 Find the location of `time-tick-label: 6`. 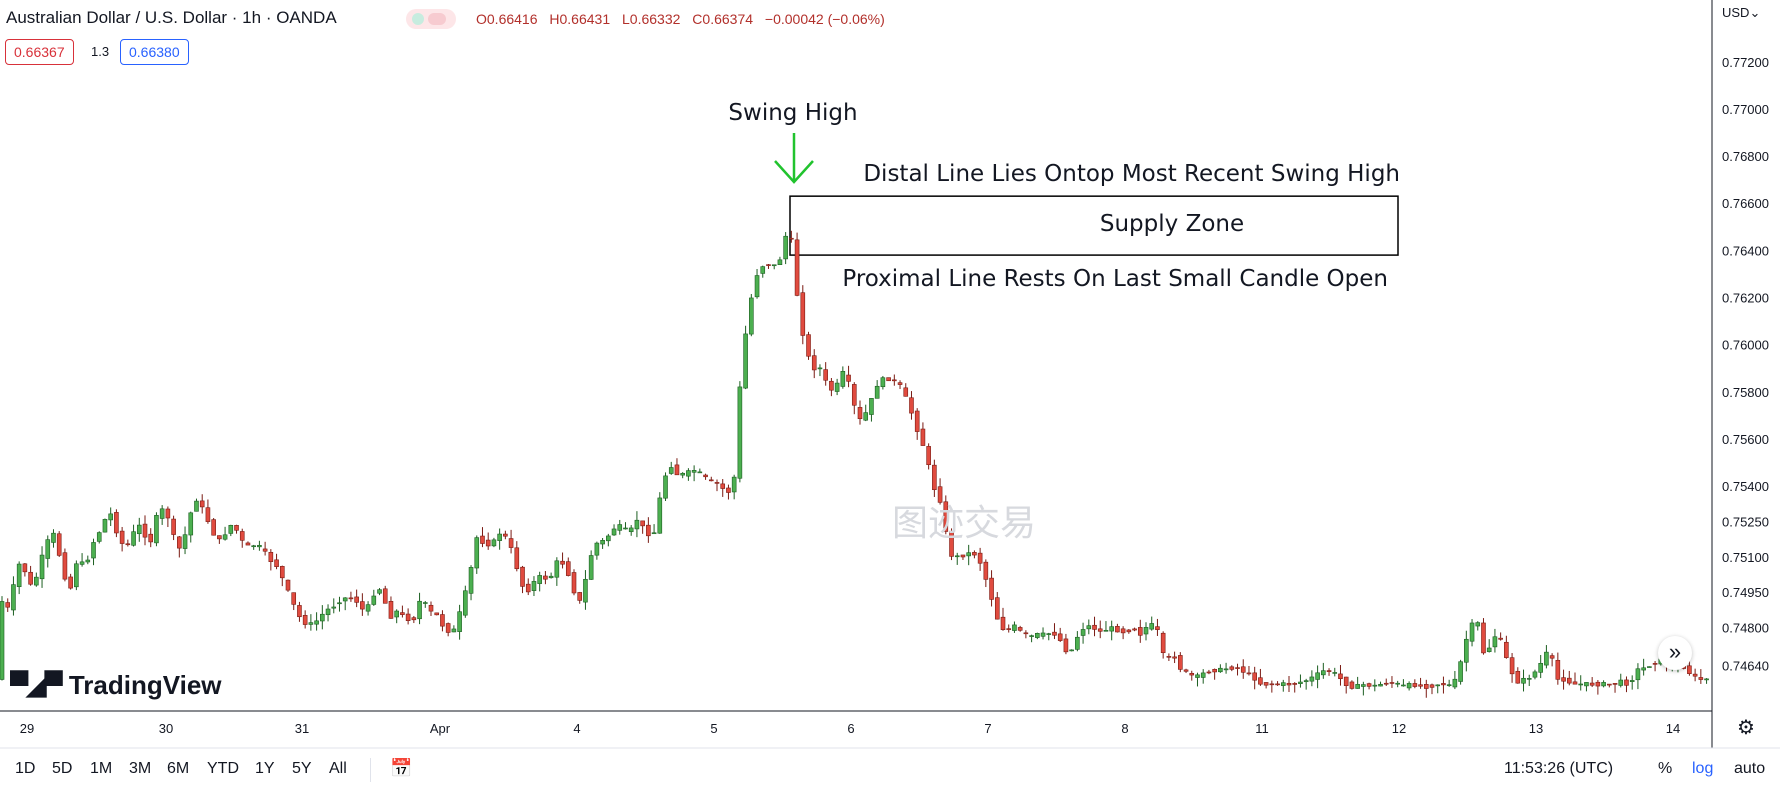

time-tick-label: 6 is located at coordinates (850, 728).